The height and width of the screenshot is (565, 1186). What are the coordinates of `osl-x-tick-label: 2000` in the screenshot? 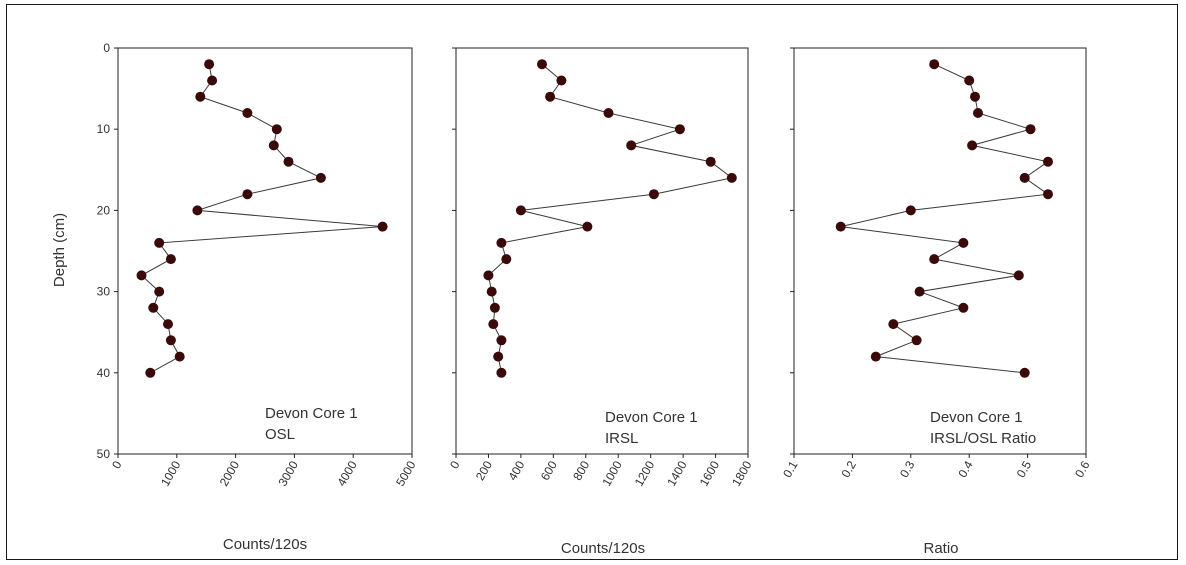 It's located at (230, 473).